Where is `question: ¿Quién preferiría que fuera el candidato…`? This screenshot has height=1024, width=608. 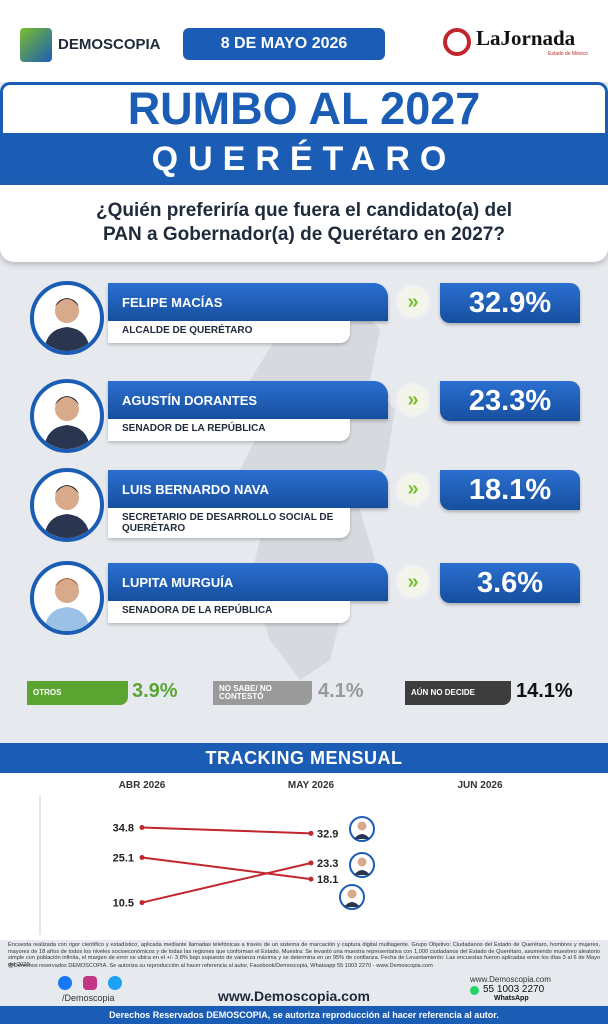 question: ¿Quién preferiría que fuera el candidato… is located at coordinates (304, 223).